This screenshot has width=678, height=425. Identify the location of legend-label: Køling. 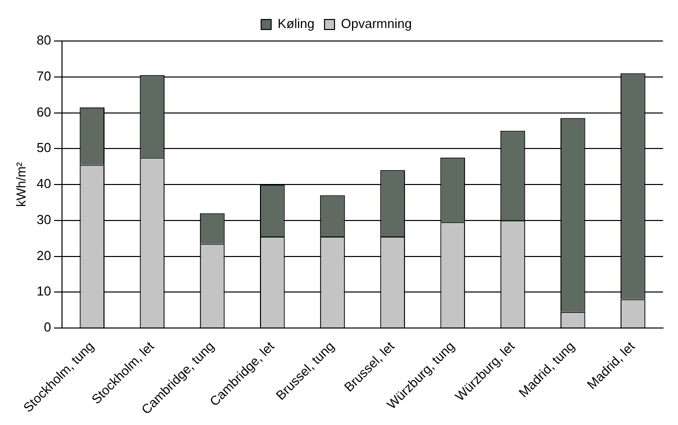
(296, 24).